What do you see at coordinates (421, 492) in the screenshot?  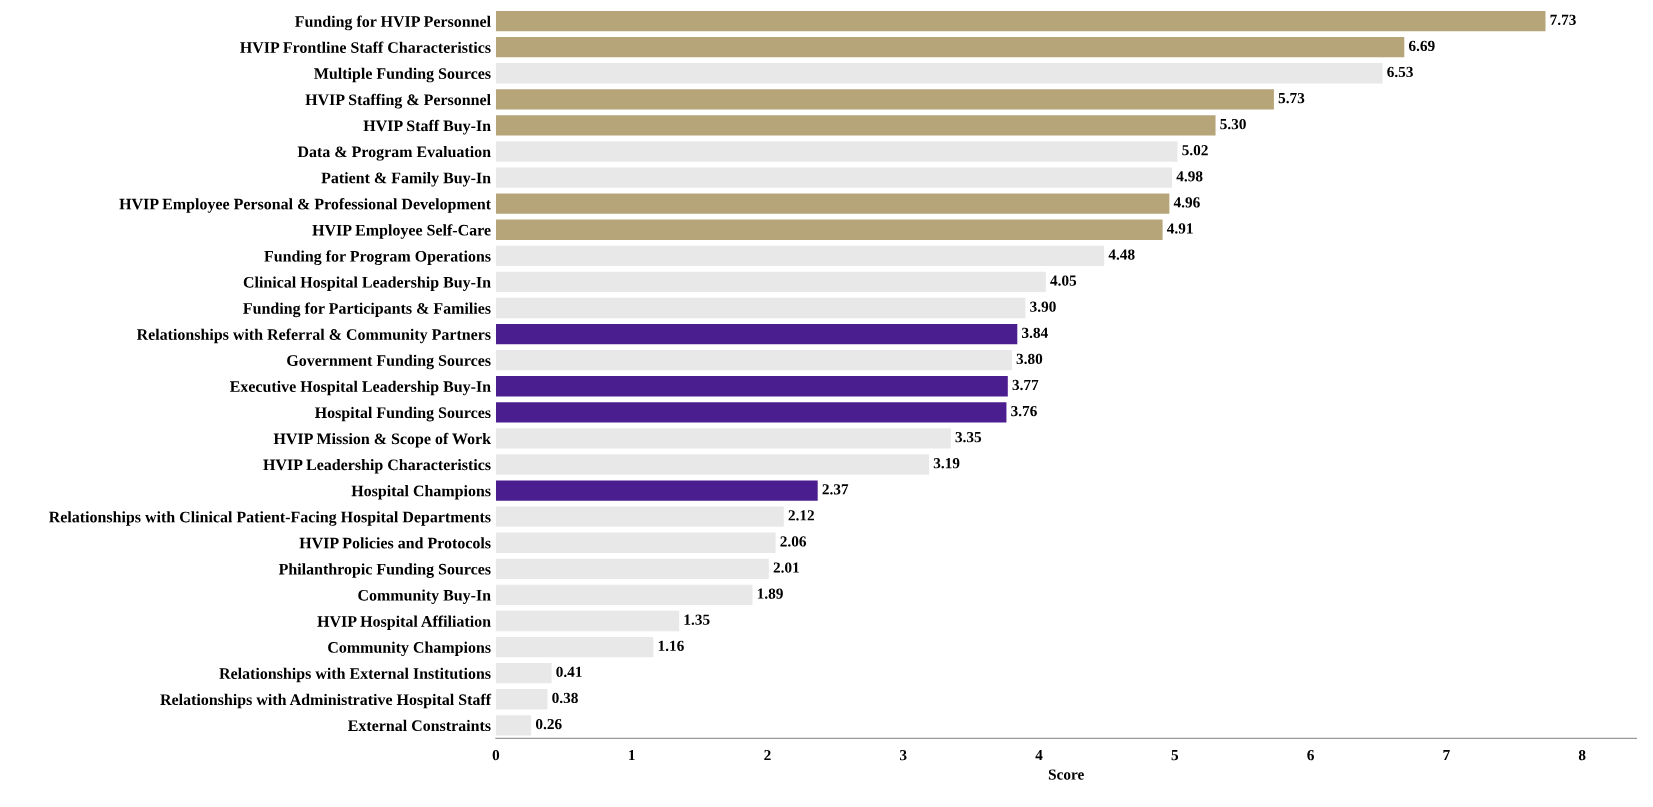 I see `y-tick-label: Hospital Champions` at bounding box center [421, 492].